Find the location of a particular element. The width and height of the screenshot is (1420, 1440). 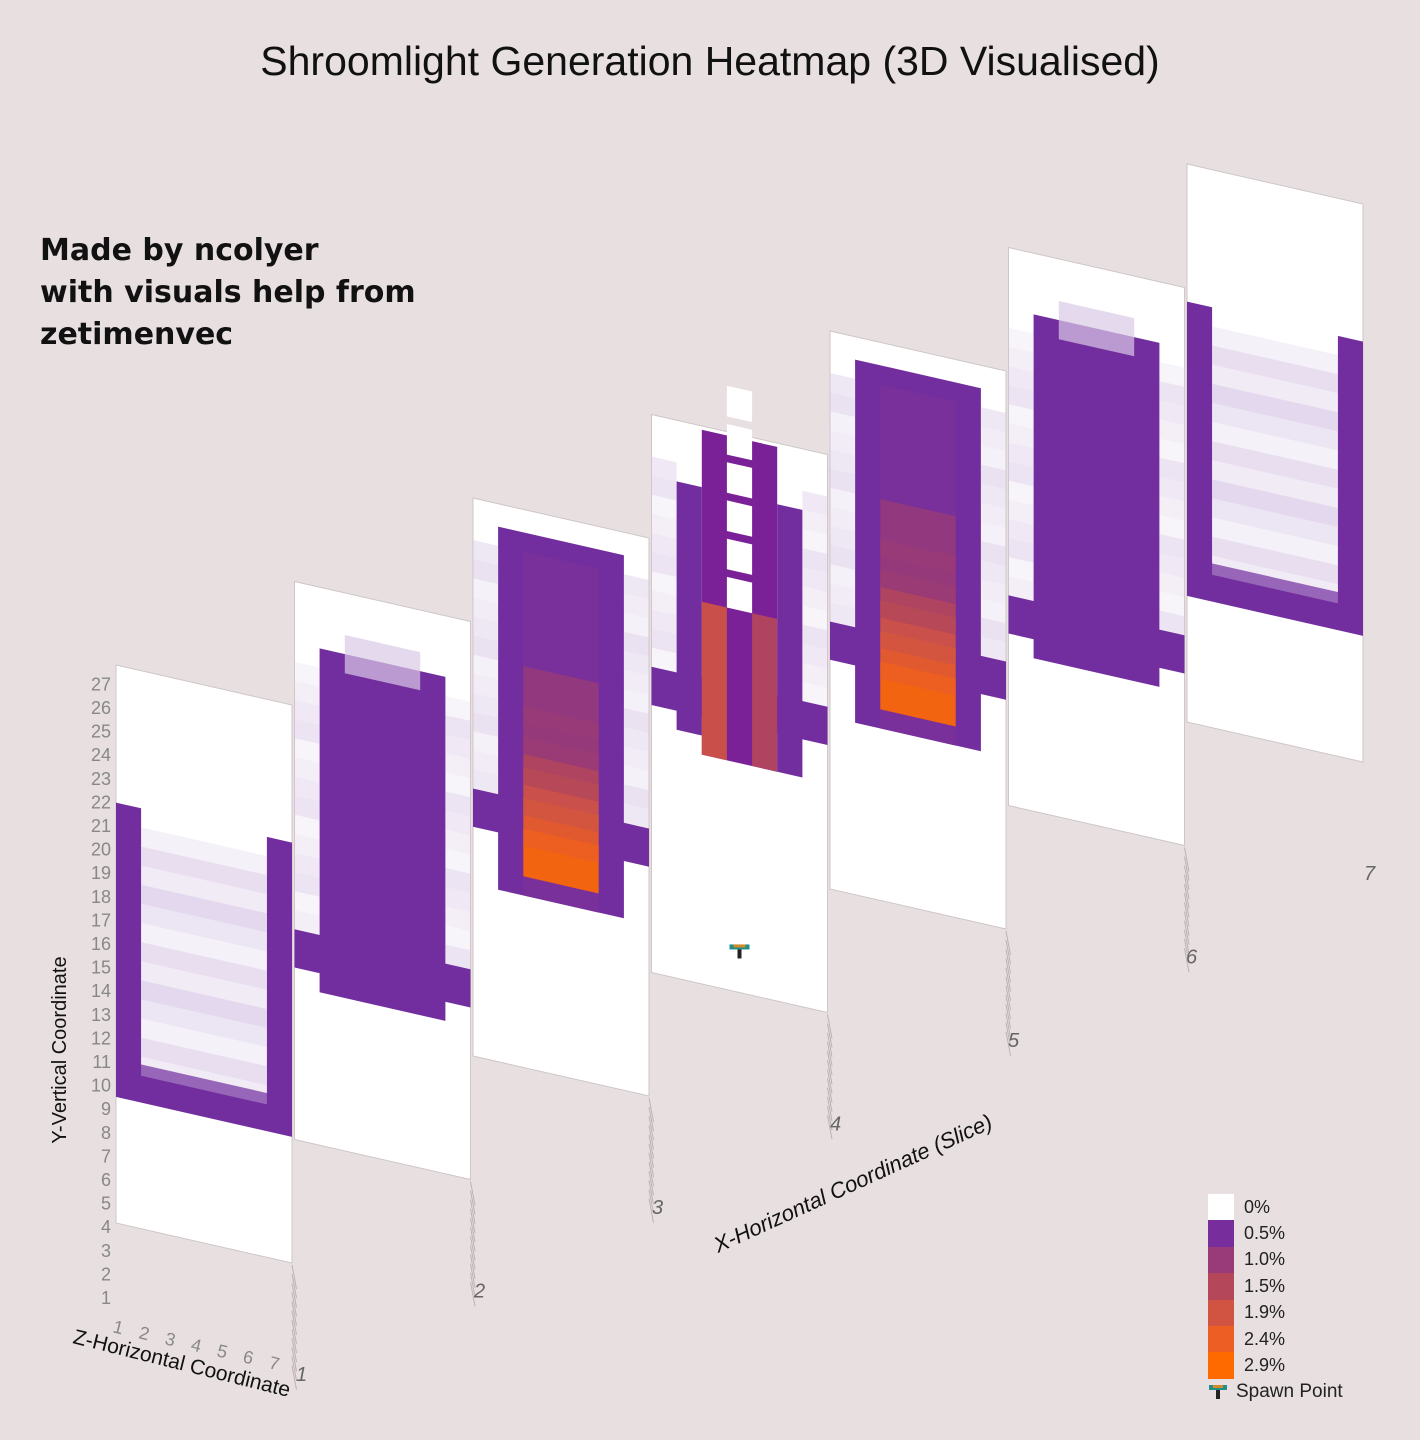

y-tick-label: 6 is located at coordinates (106, 1180).